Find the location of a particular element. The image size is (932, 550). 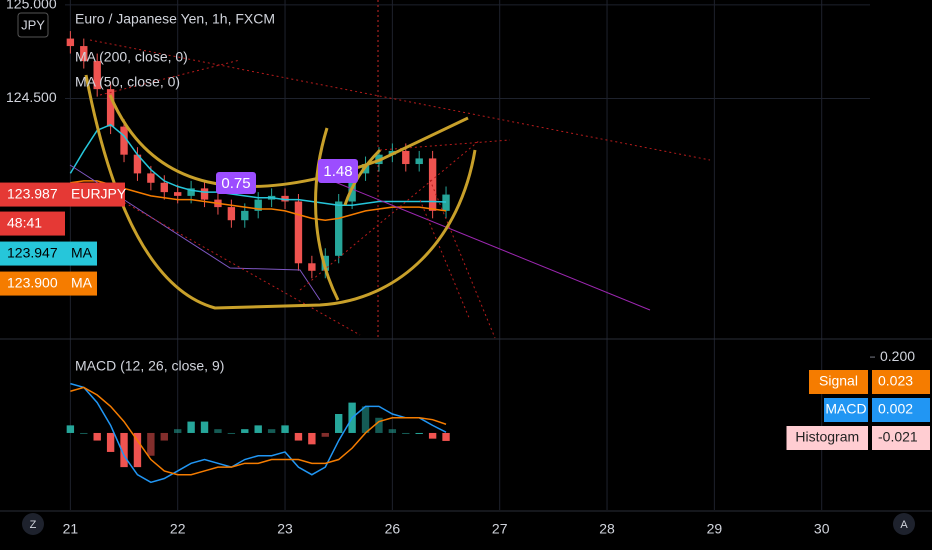

y-tick-label: 124.500 is located at coordinates (31, 97).